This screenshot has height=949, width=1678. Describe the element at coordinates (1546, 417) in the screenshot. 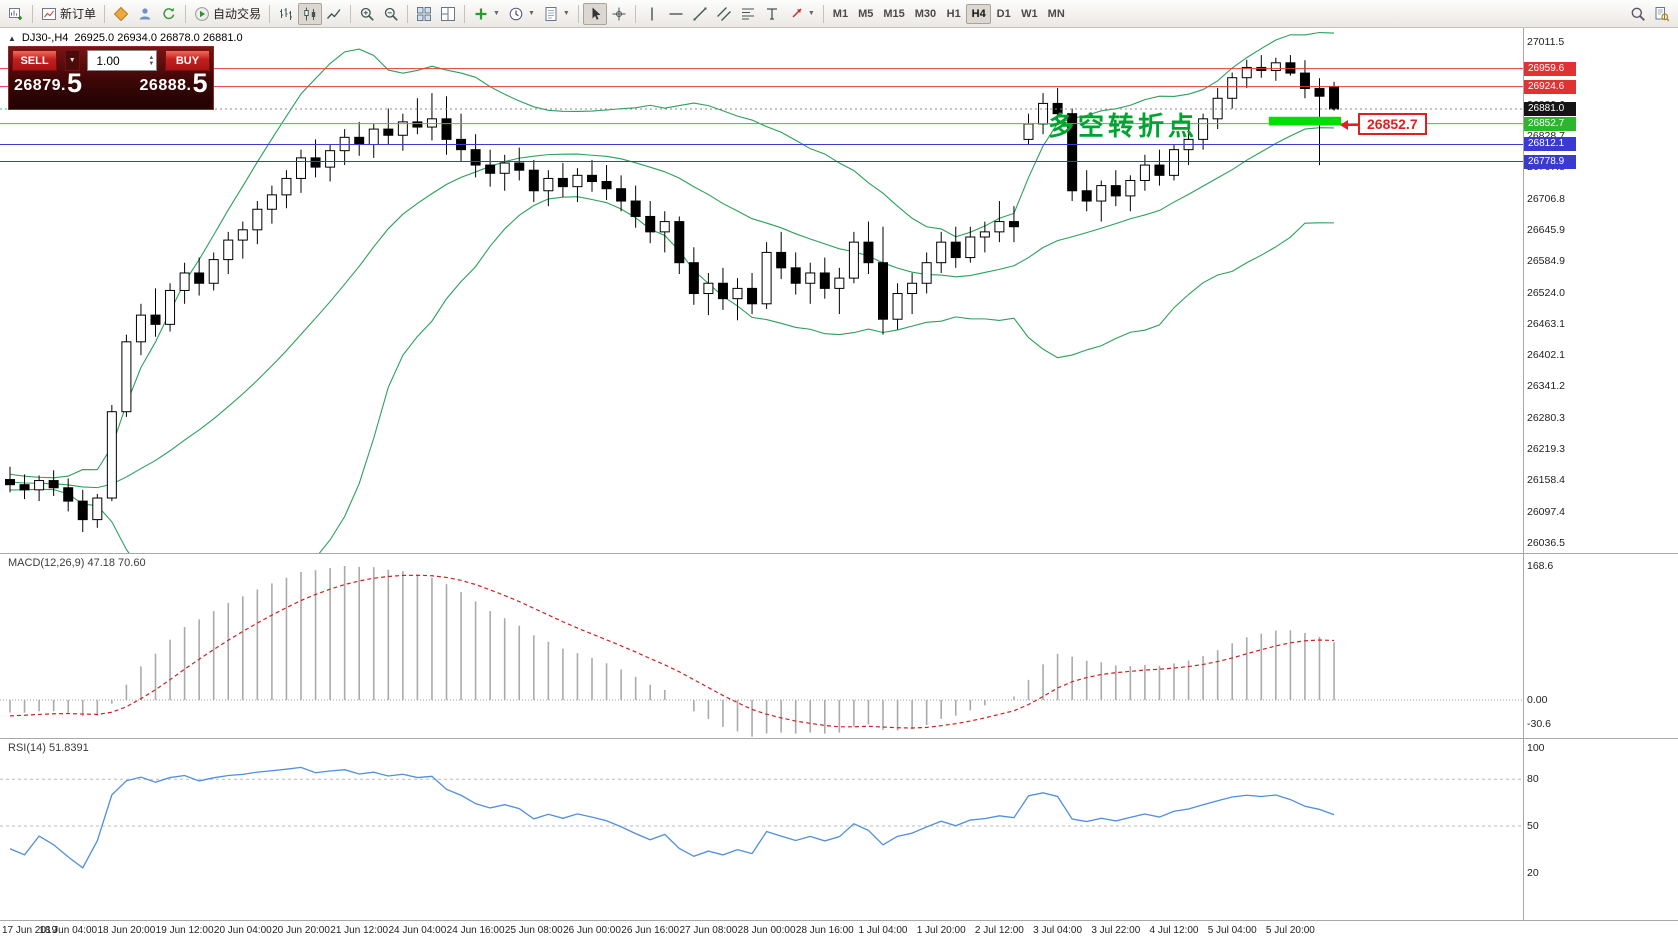

I see `price-axis-label: 26280.3` at that location.